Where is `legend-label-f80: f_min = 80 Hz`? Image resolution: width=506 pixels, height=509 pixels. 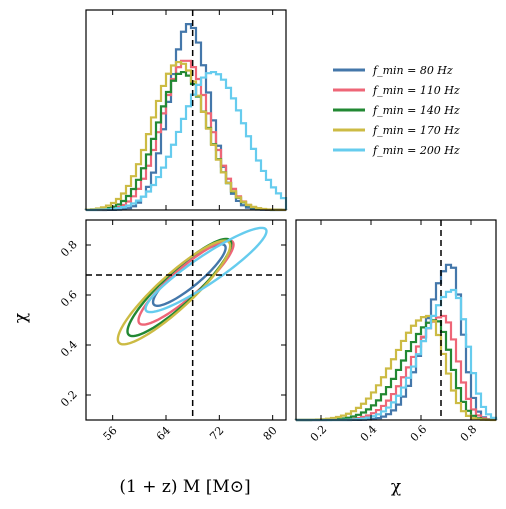 legend-label-f80: f_min = 80 Hz is located at coordinates (412, 70).